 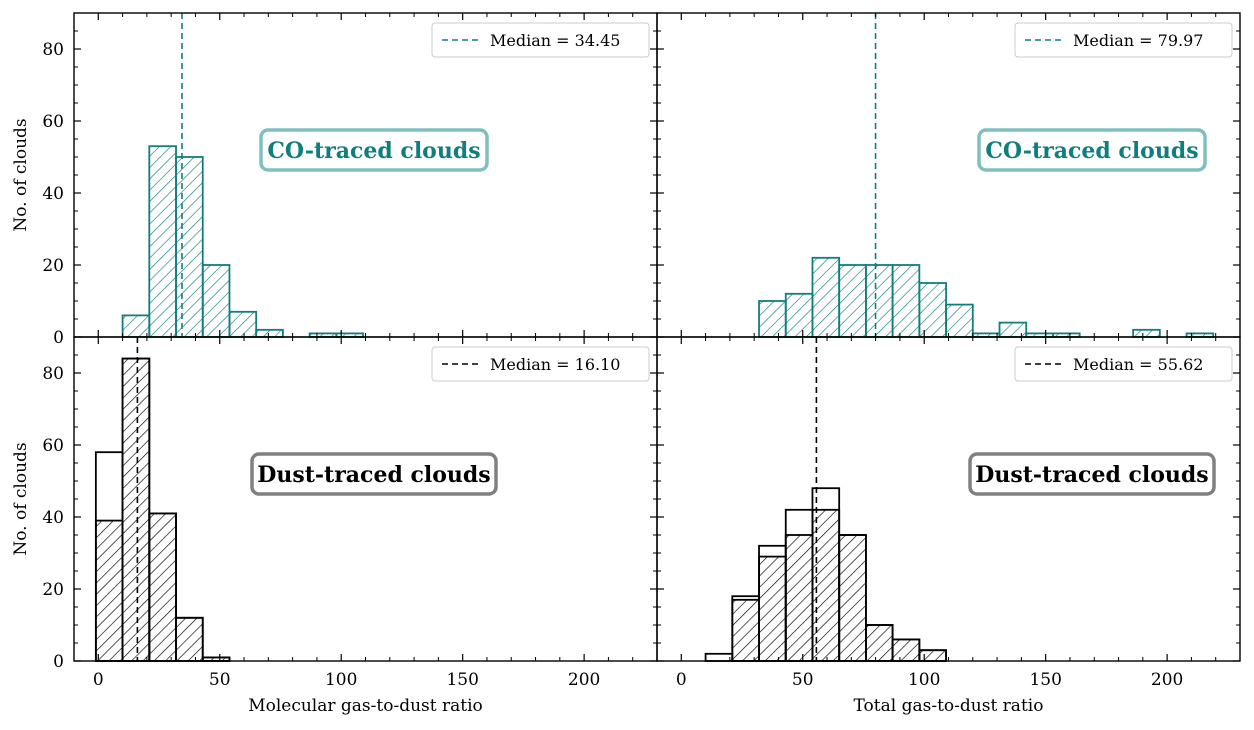 I want to click on x-axis-label: Molecular gas-to-dust ratio, so click(x=365, y=706).